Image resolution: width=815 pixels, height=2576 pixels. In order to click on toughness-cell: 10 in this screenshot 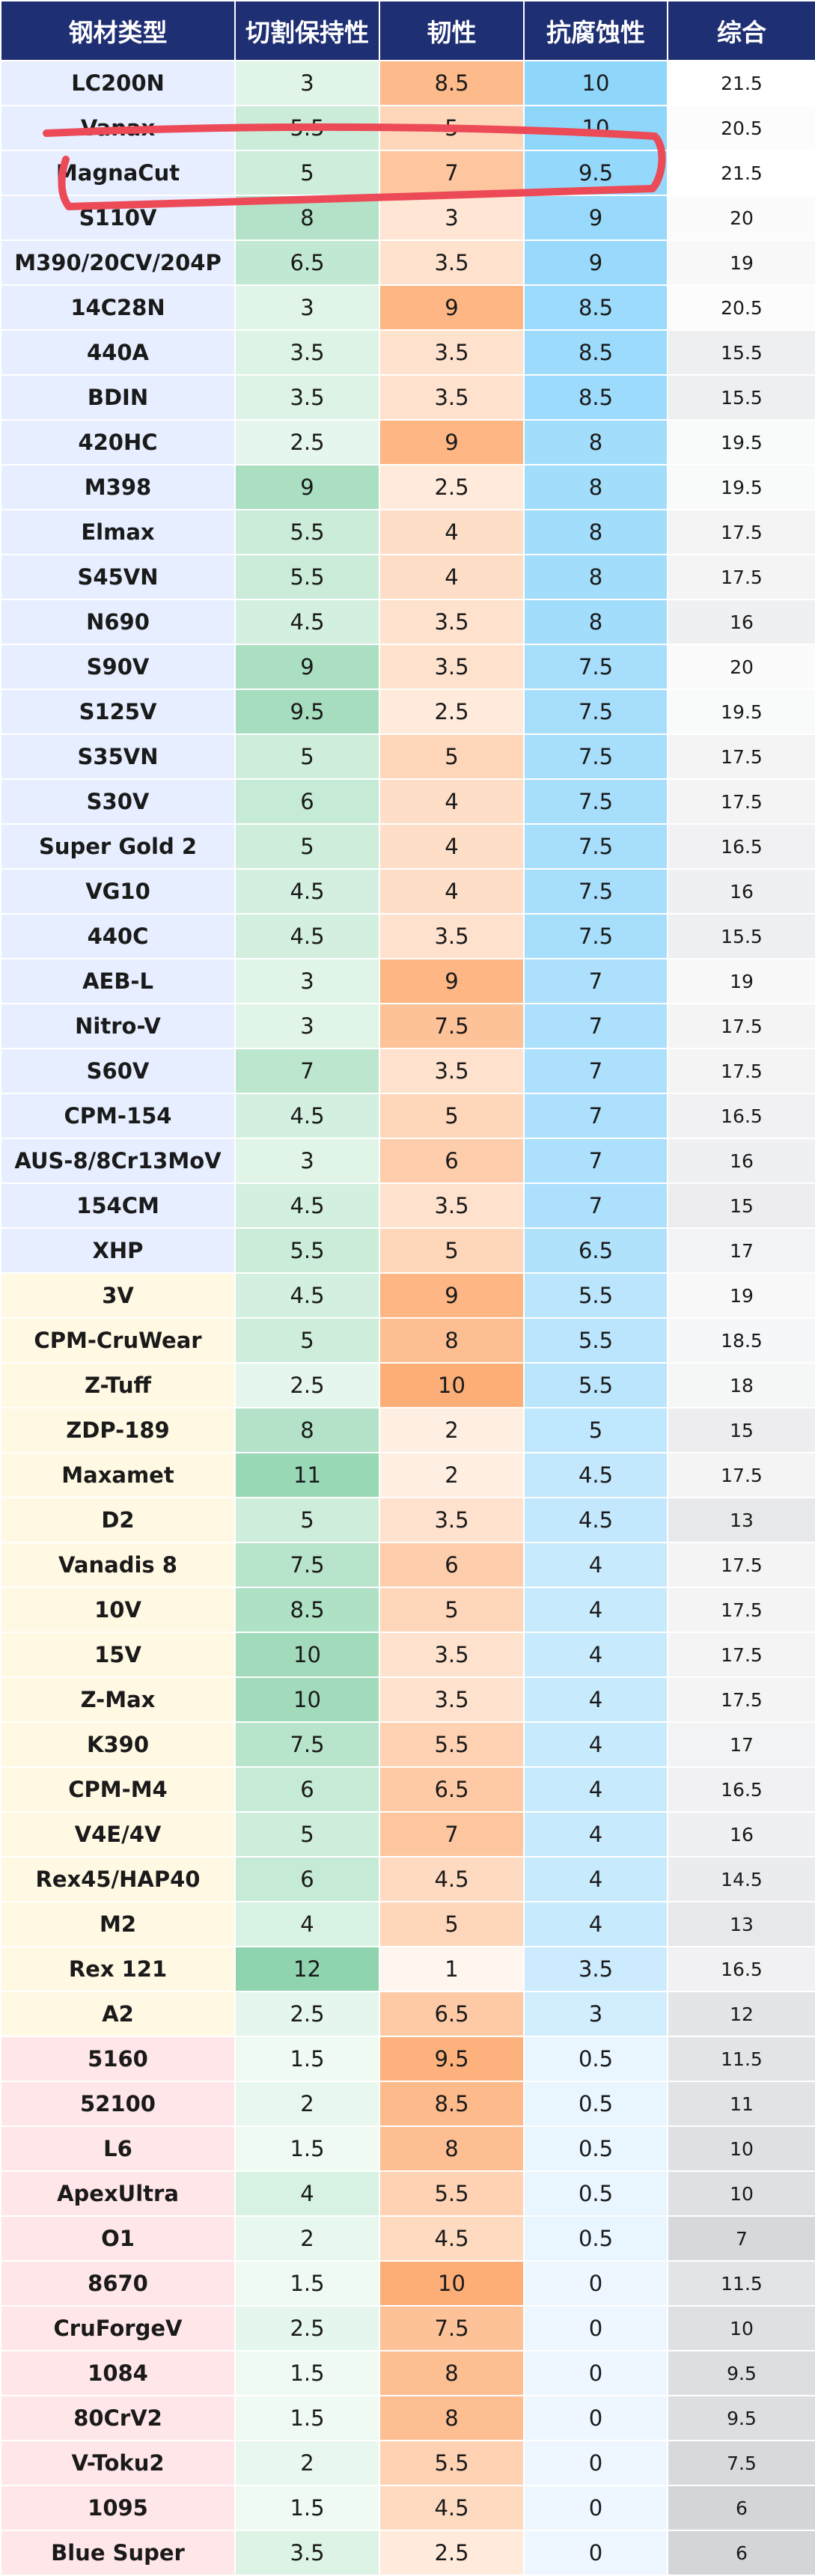, I will do `click(452, 2283)`.